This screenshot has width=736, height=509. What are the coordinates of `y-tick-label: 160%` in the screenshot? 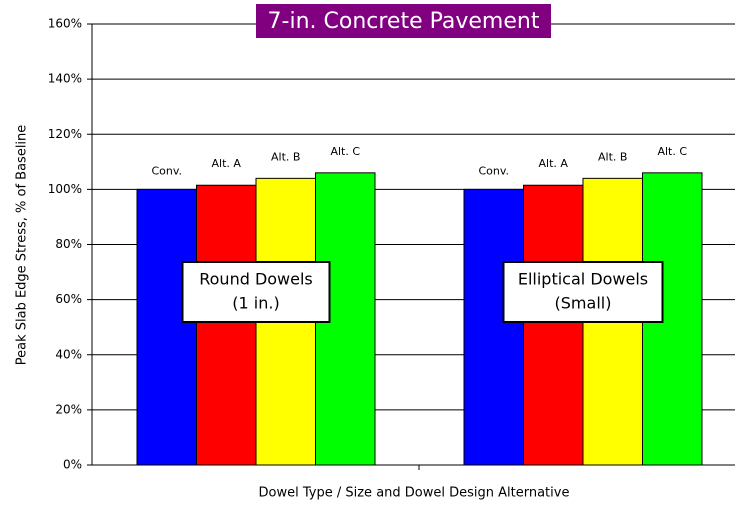 It's located at (65, 24).